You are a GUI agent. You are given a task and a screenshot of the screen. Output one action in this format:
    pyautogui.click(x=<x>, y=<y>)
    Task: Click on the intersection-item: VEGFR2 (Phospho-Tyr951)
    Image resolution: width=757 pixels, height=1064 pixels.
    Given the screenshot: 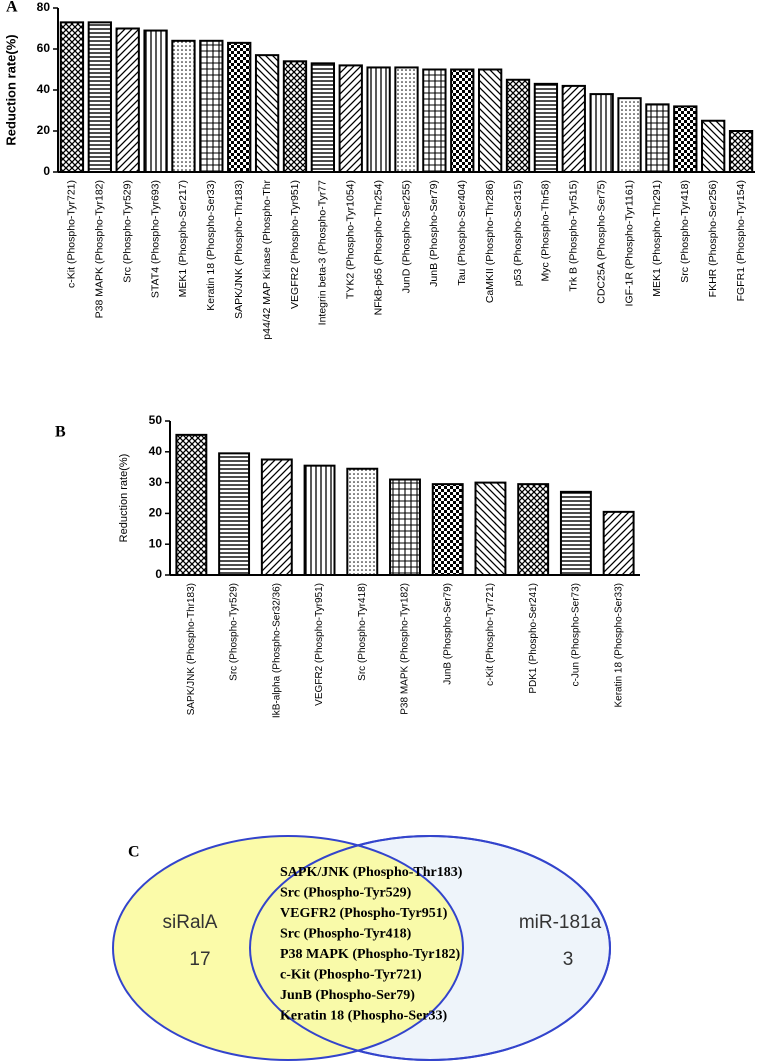 What is the action you would take?
    pyautogui.click(x=364, y=913)
    